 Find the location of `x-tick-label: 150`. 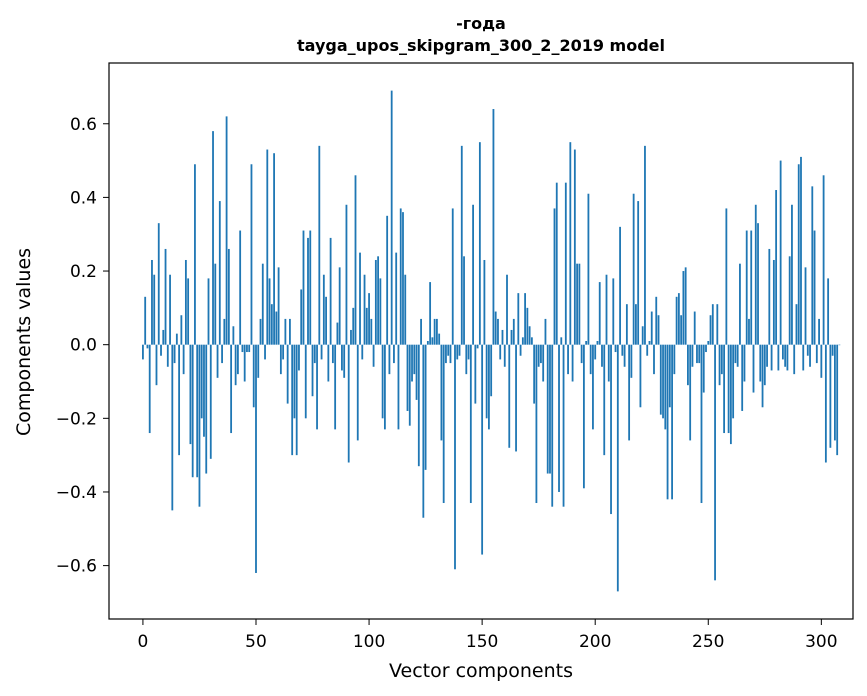

x-tick-label: 150 is located at coordinates (482, 642).